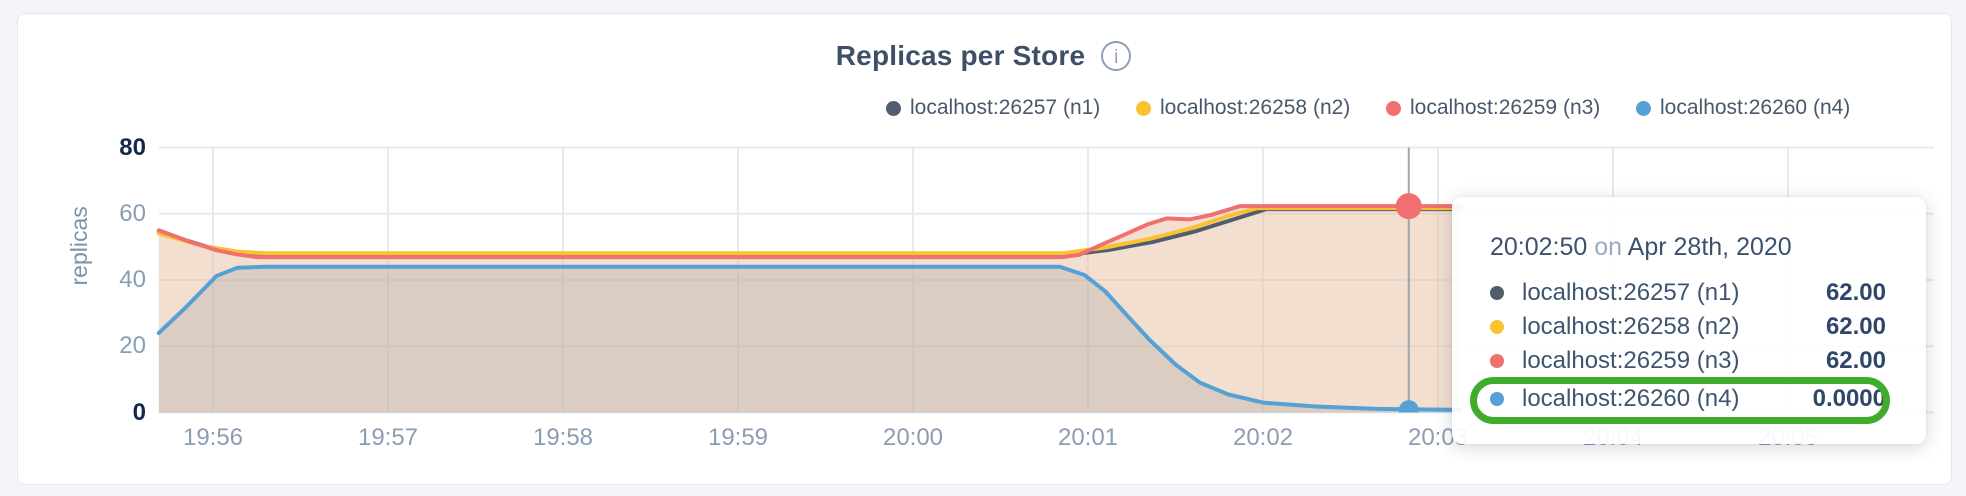  What do you see at coordinates (913, 437) in the screenshot?
I see `x-tick-label: 20:00` at bounding box center [913, 437].